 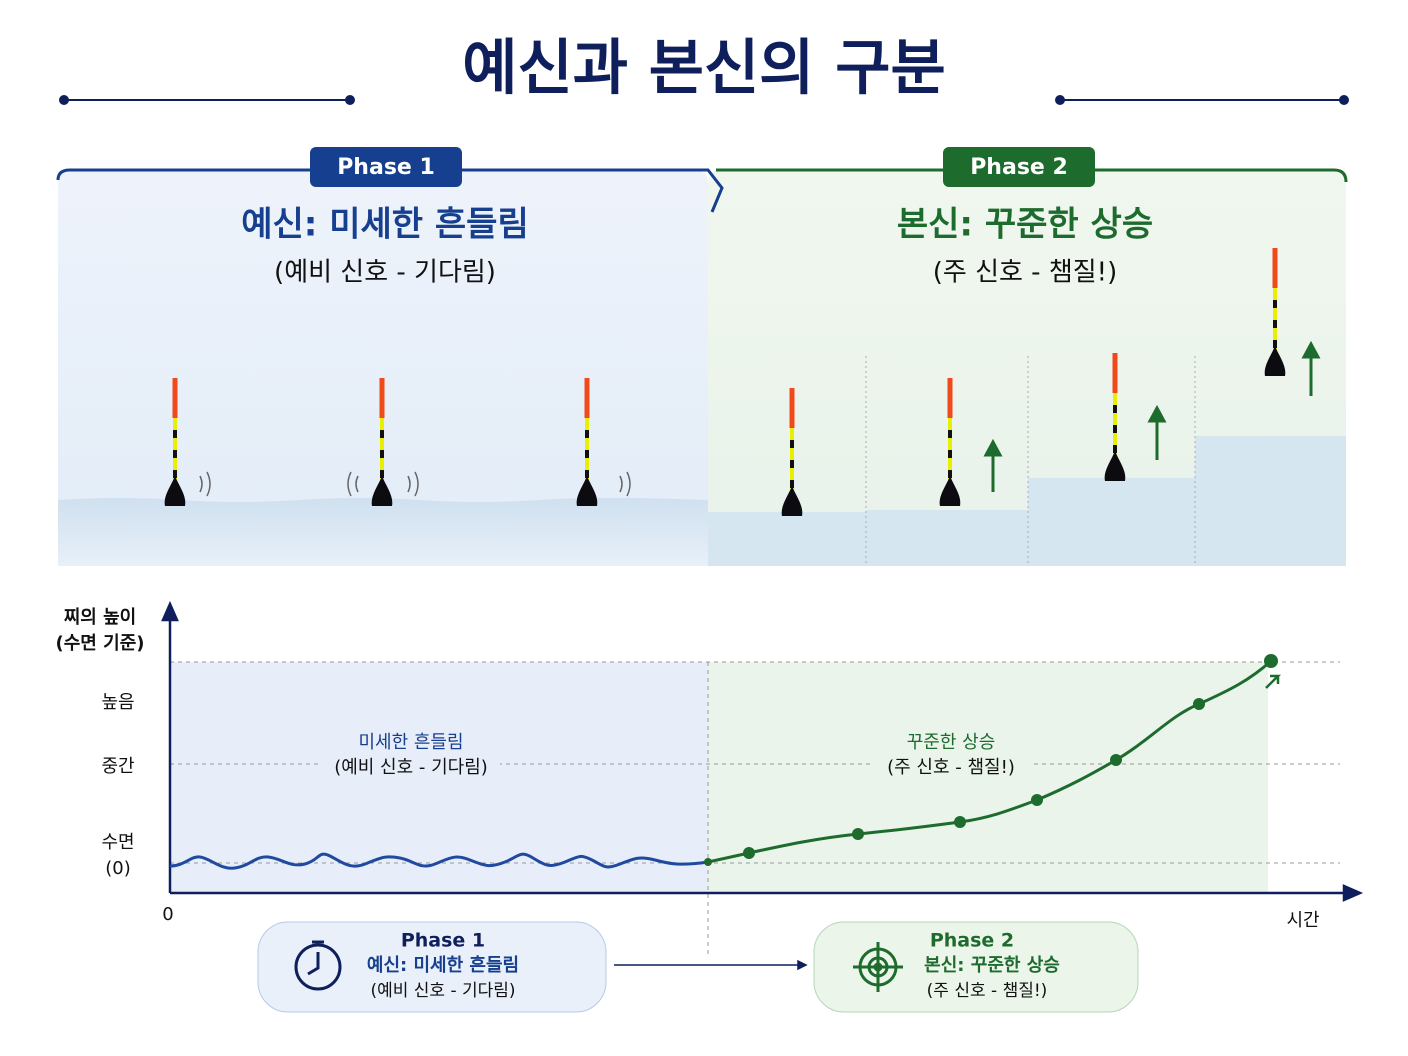 I want to click on heading: 본신: 꾸준한 상승, so click(x=1025, y=225).